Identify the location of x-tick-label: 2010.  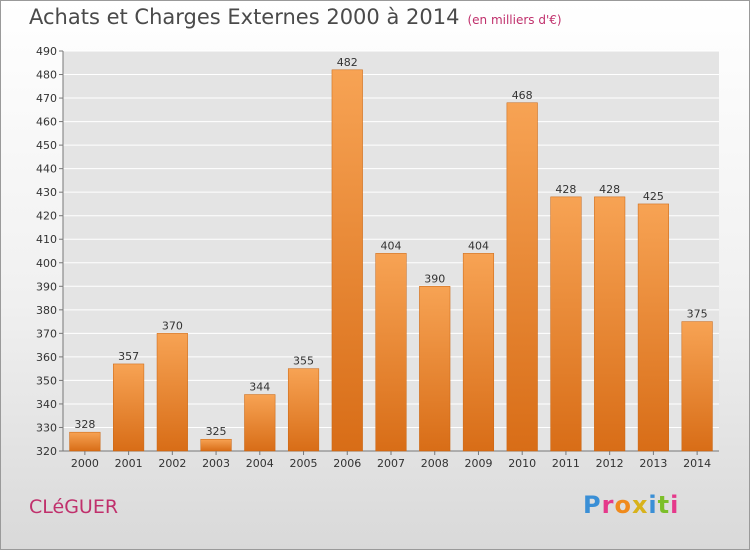
(522, 463).